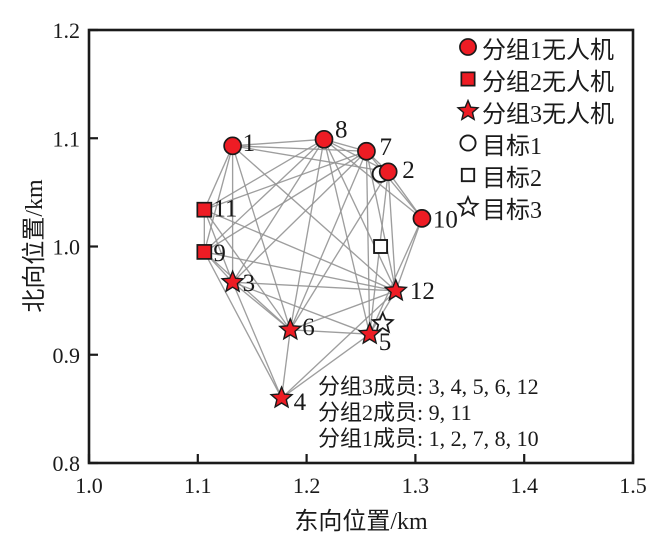  What do you see at coordinates (408, 170) in the screenshot?
I see `uav-node-label-2: 2` at bounding box center [408, 170].